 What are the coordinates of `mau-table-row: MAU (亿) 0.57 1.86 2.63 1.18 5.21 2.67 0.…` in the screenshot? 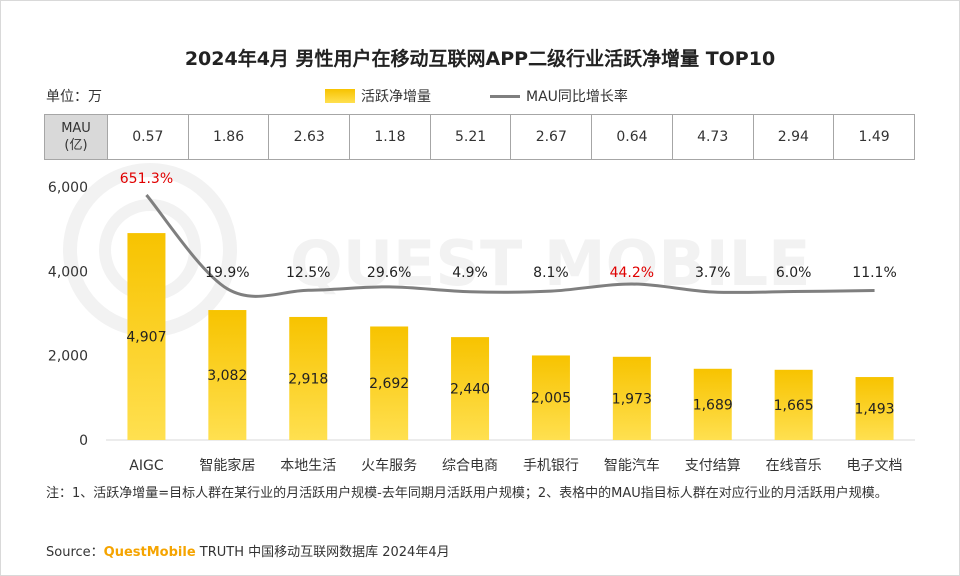 It's located at (479, 137).